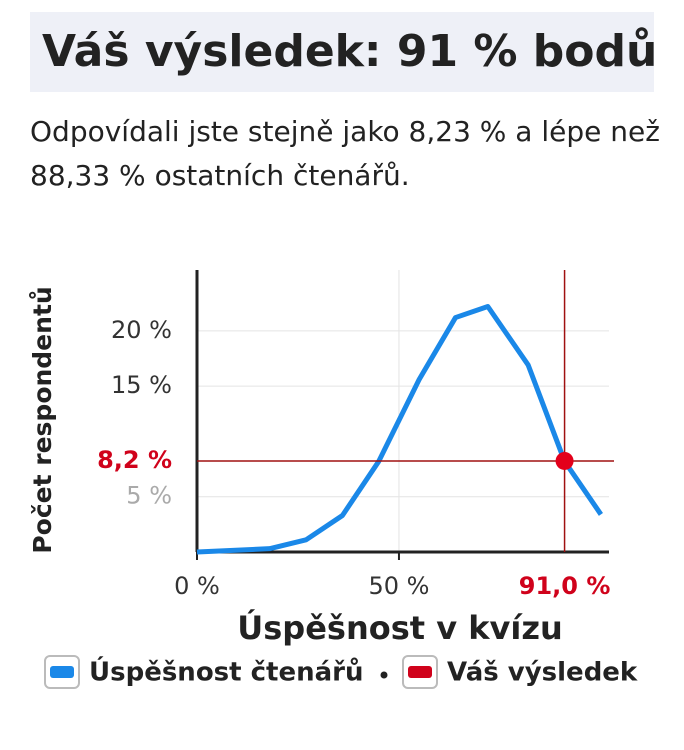 Image resolution: width=684 pixels, height=750 pixels. What do you see at coordinates (398, 586) in the screenshot?
I see `x-tick-label: 50 %` at bounding box center [398, 586].